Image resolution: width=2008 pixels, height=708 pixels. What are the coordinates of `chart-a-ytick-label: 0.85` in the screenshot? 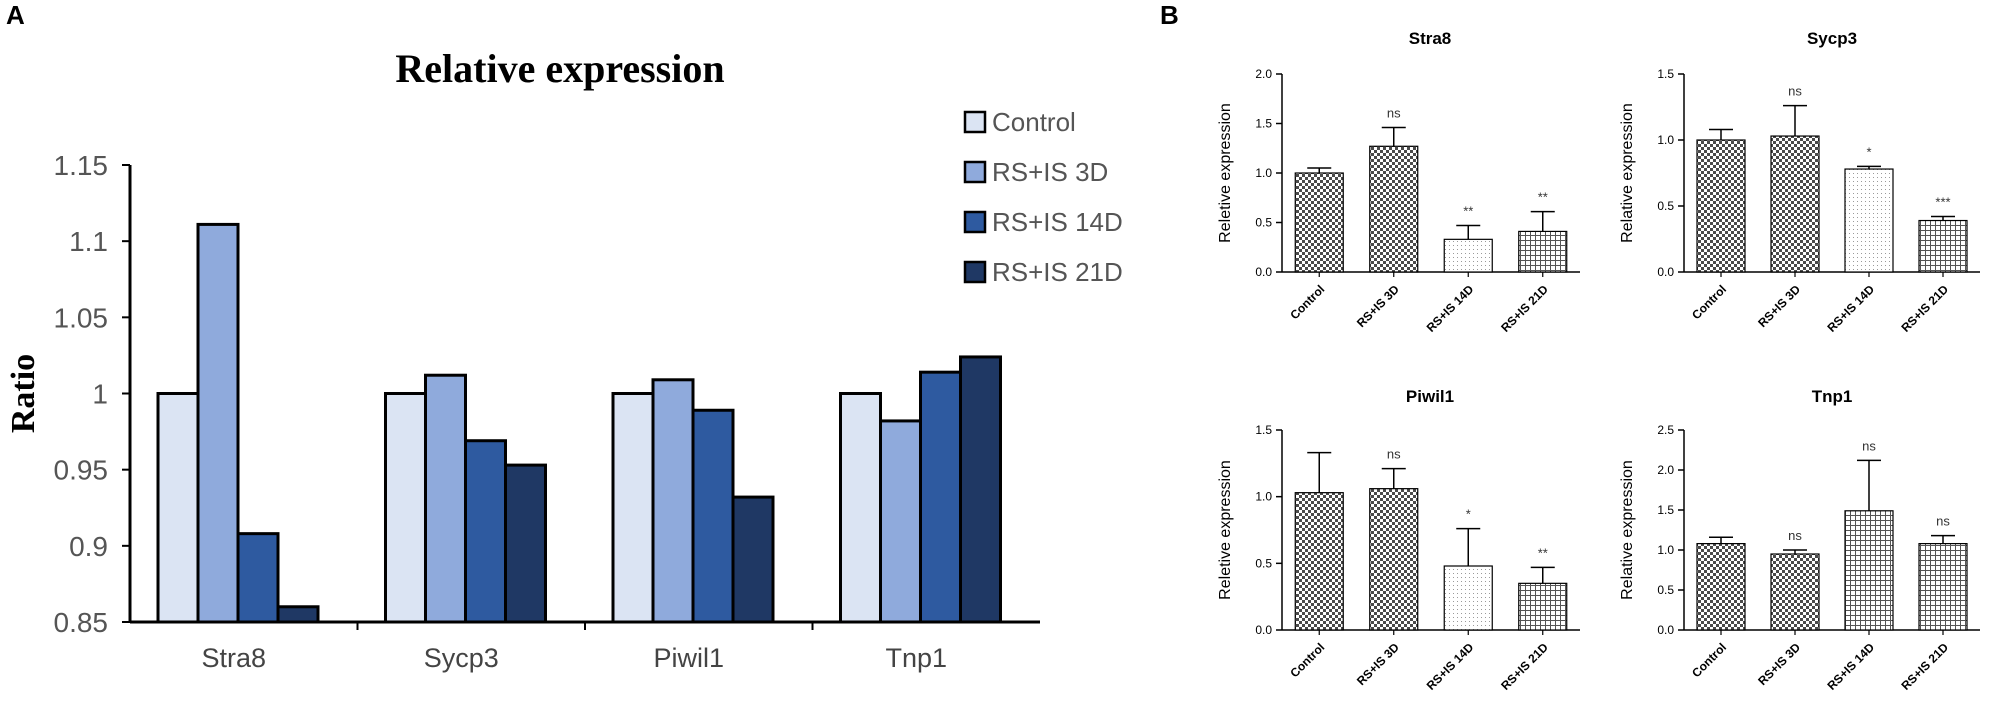 It's located at (81, 622).